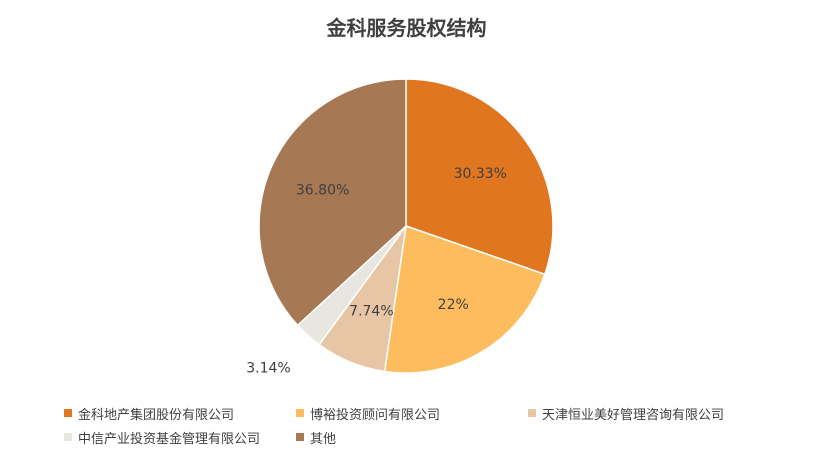 The height and width of the screenshot is (457, 813). What do you see at coordinates (453, 305) in the screenshot?
I see `data-label: 22%` at bounding box center [453, 305].